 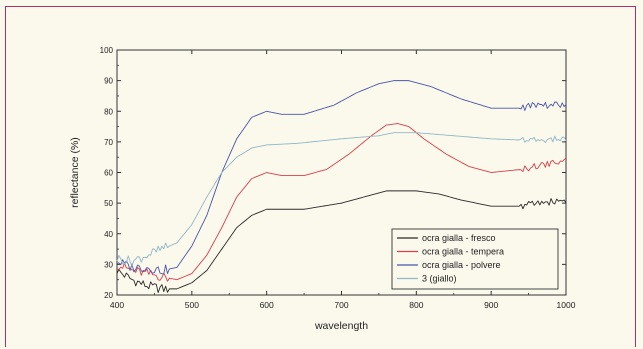 I want to click on x-tick-label: 900, so click(x=491, y=305).